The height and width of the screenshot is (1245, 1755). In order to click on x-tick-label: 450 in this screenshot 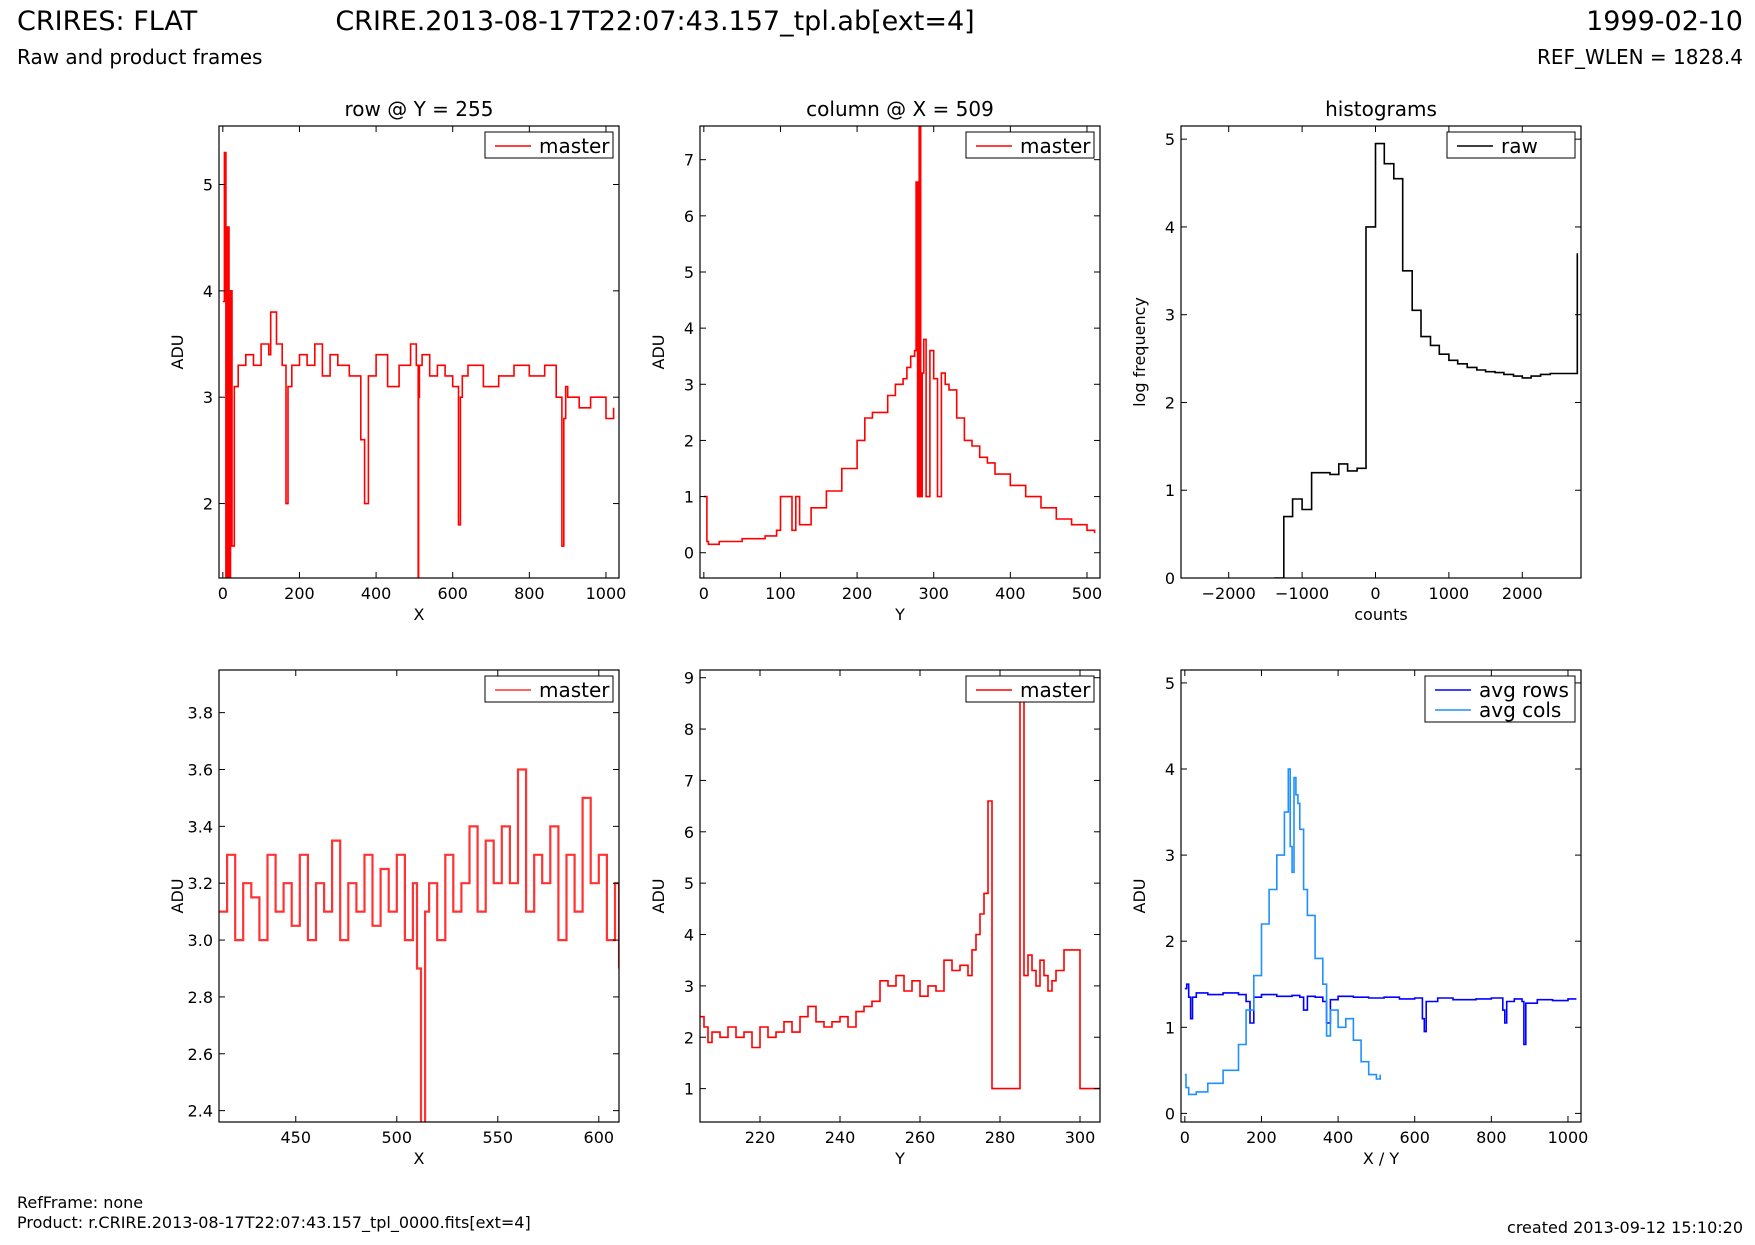, I will do `click(295, 1137)`.